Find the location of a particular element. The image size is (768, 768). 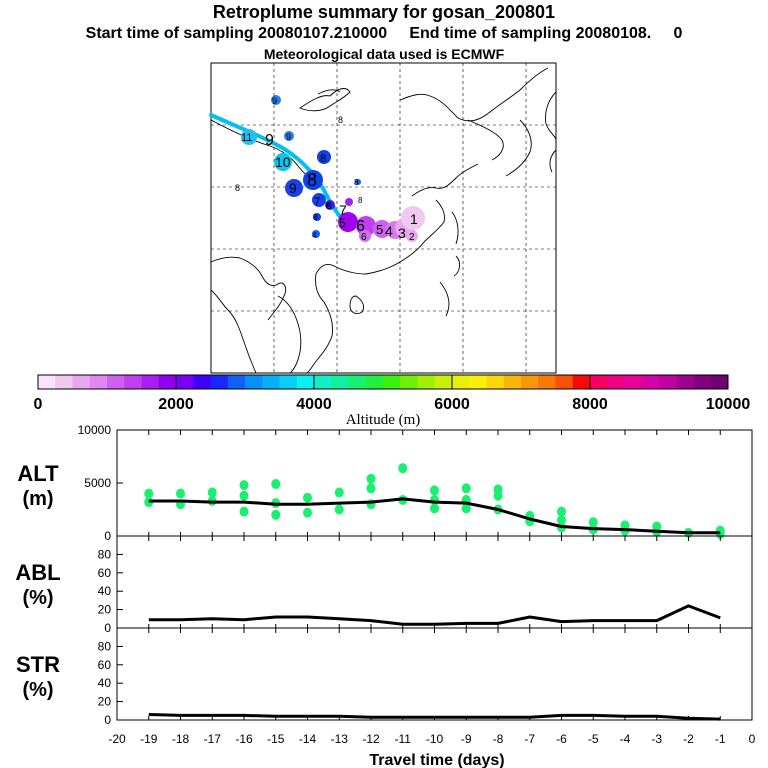

x-tick-label: -4 is located at coordinates (625, 739).